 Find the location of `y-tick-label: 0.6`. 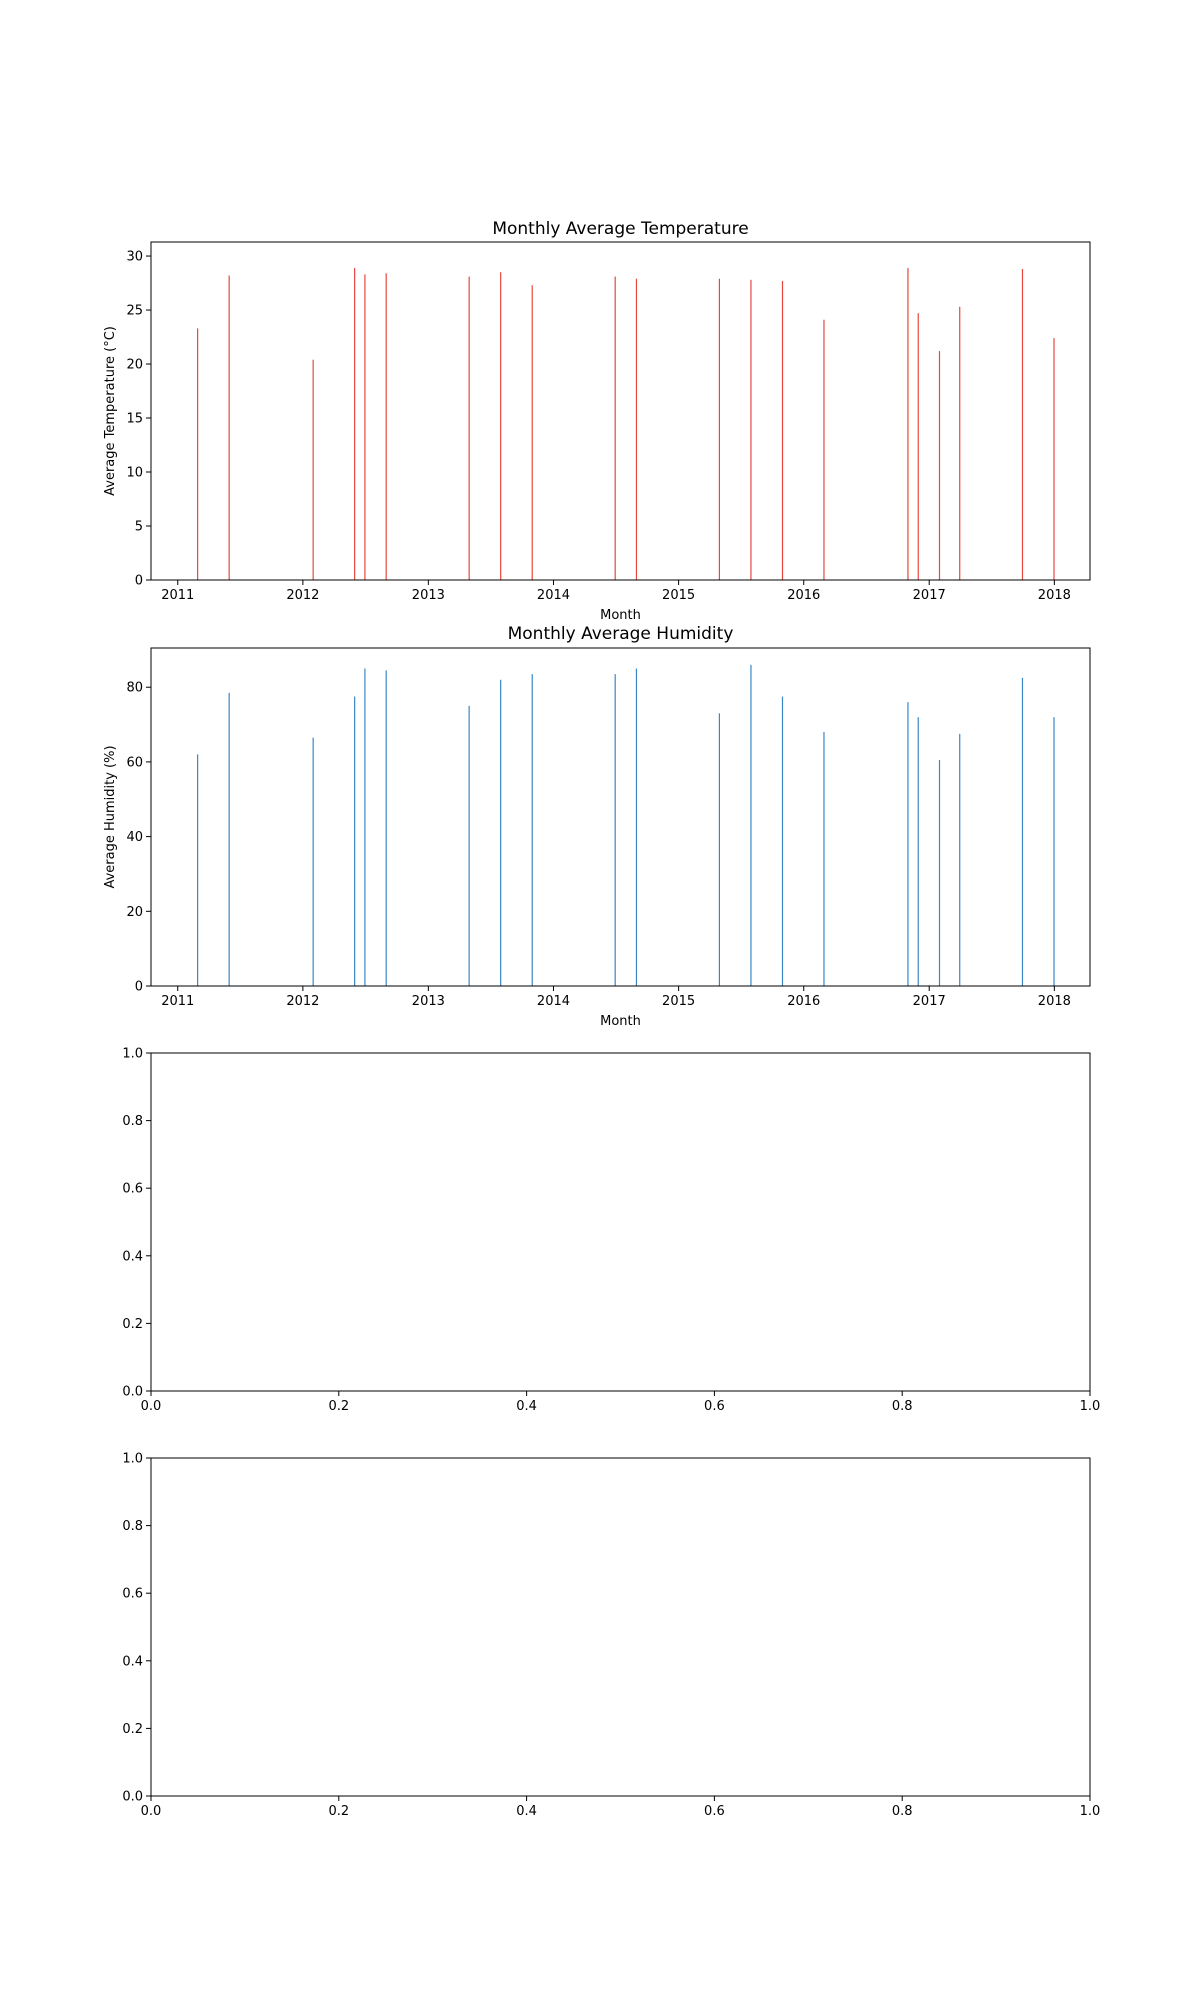

y-tick-label: 0.6 is located at coordinates (132, 1189).